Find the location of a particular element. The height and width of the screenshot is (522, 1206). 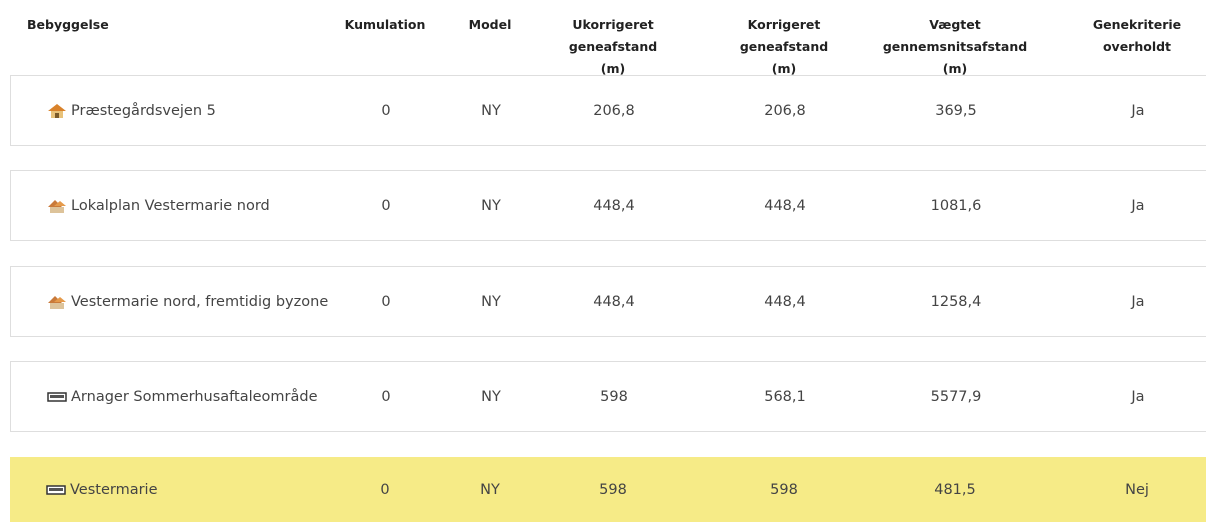

table-row: Præstegårdsvejen 5 0 NY 206,8 206,8 369,5 Ja is located at coordinates (608, 110).